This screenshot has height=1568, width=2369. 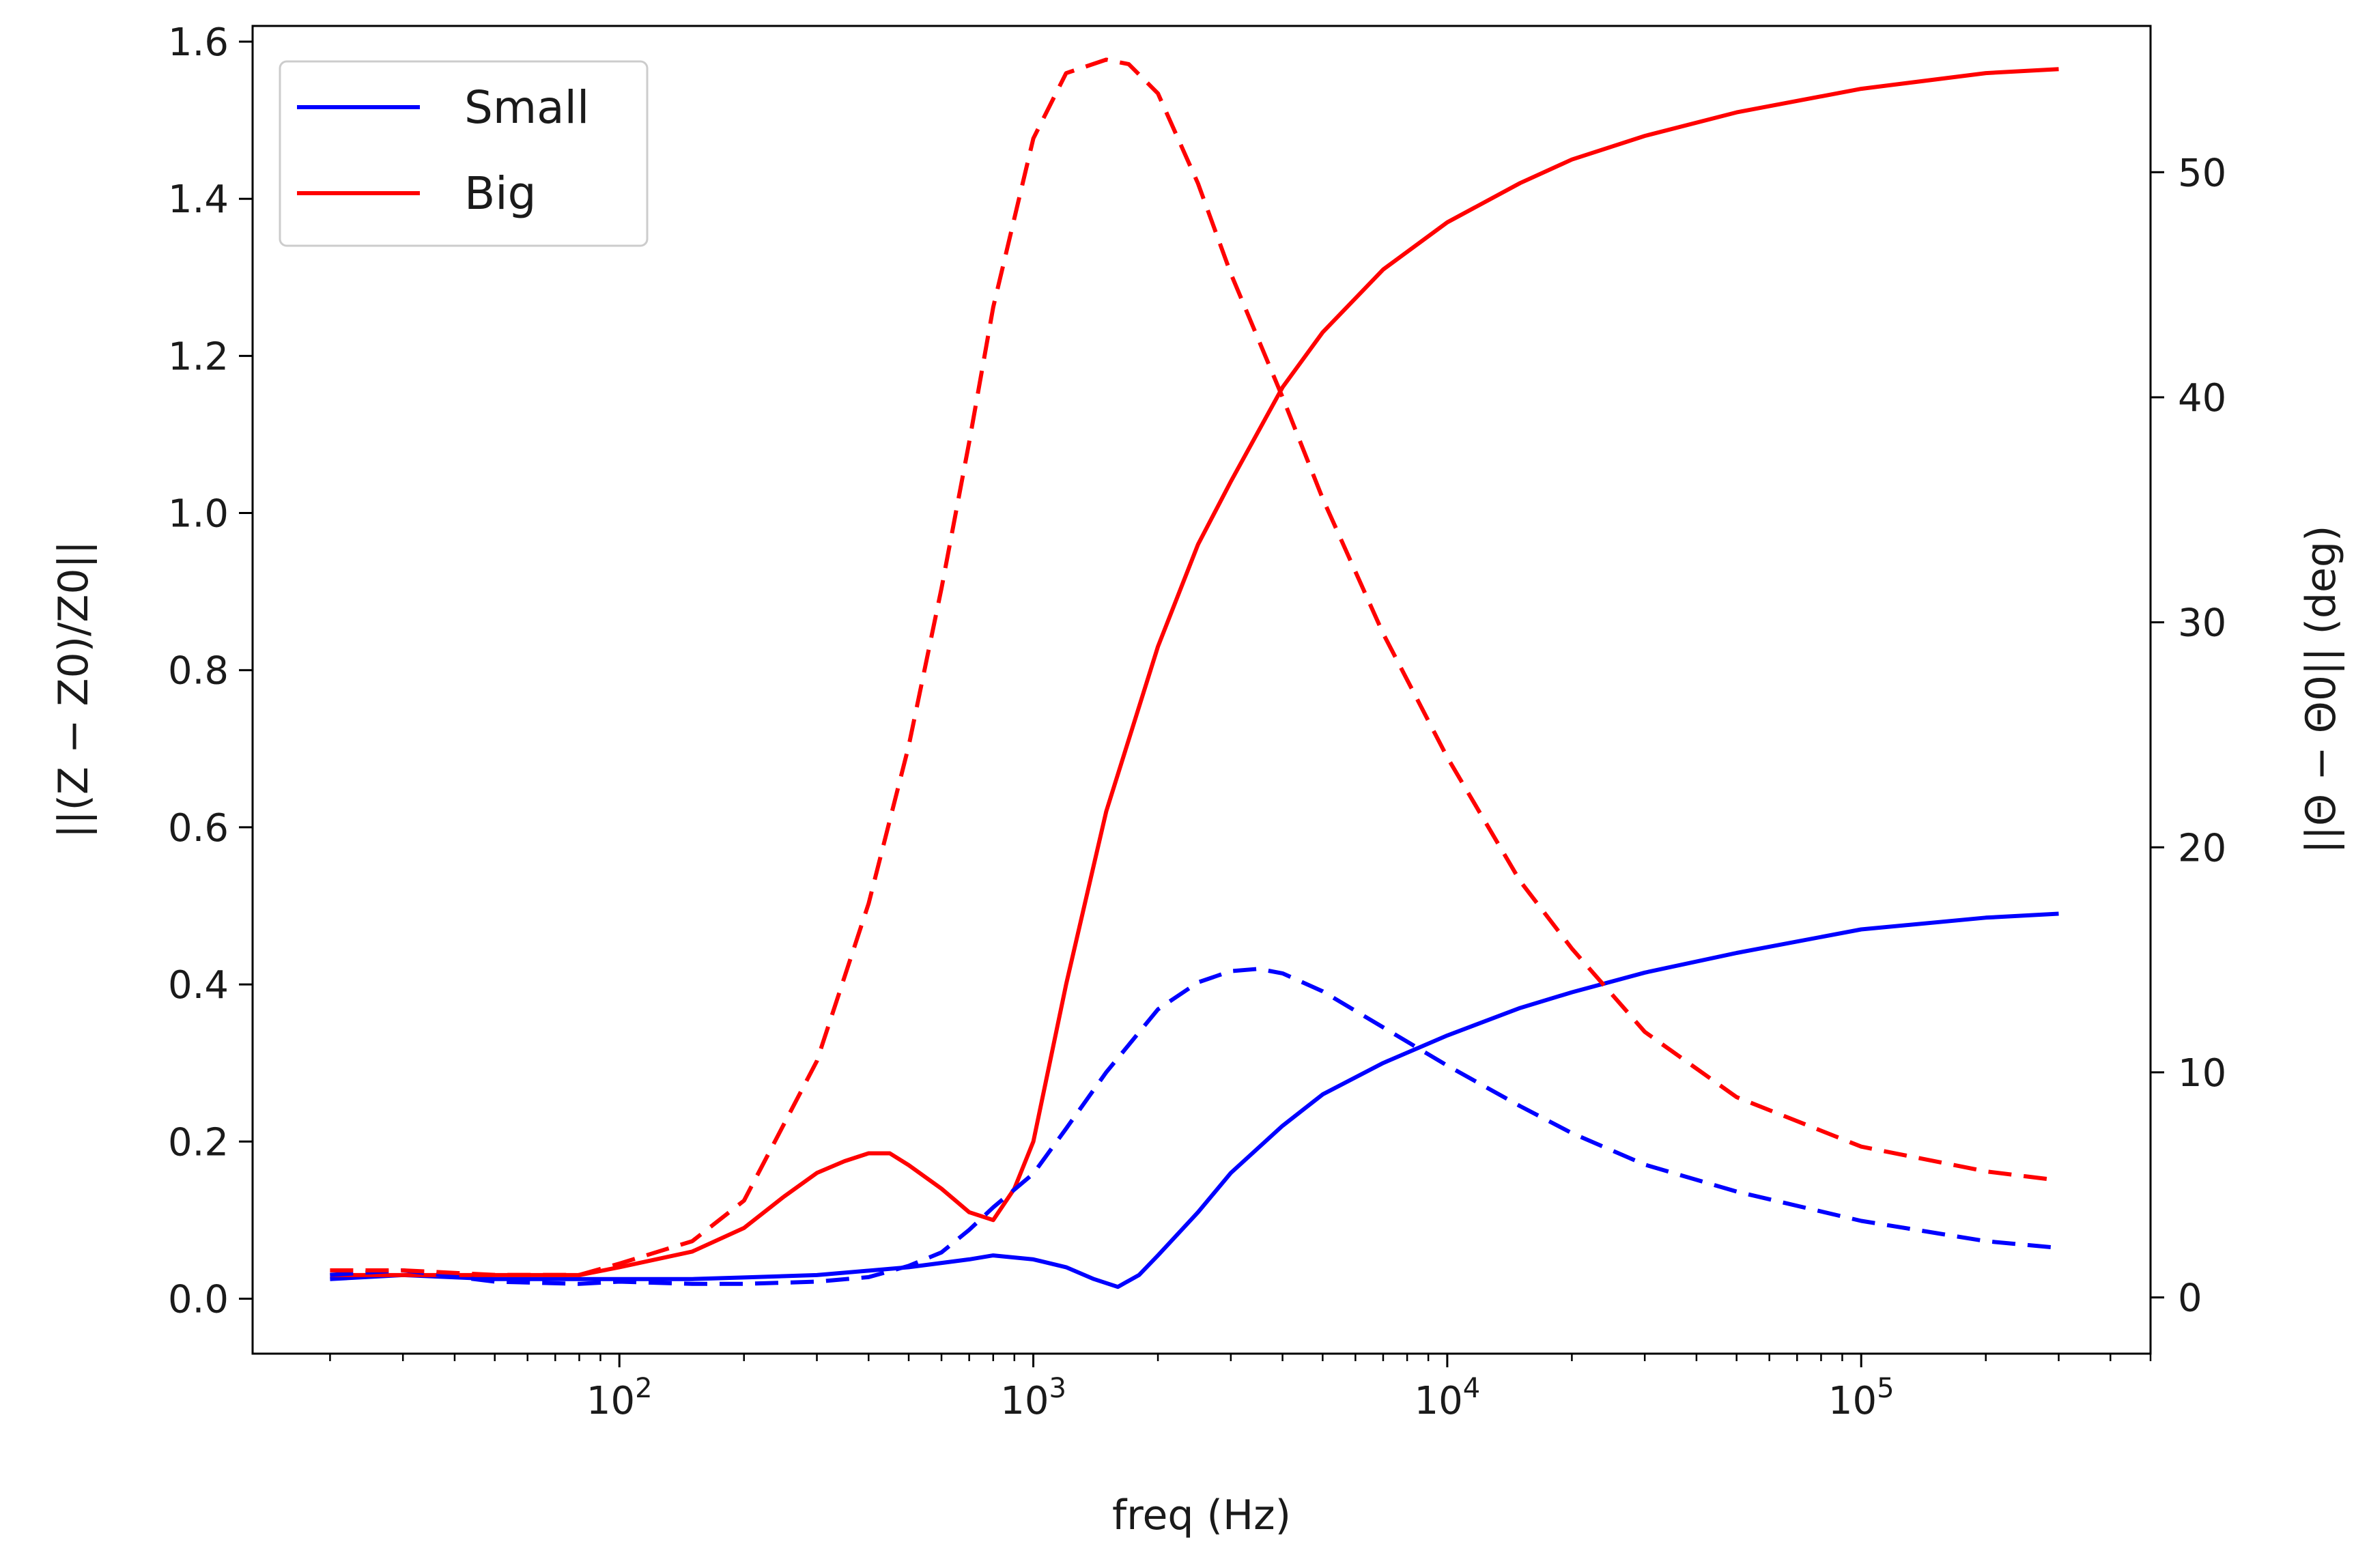 I want to click on legend-box, so click(x=464, y=153).